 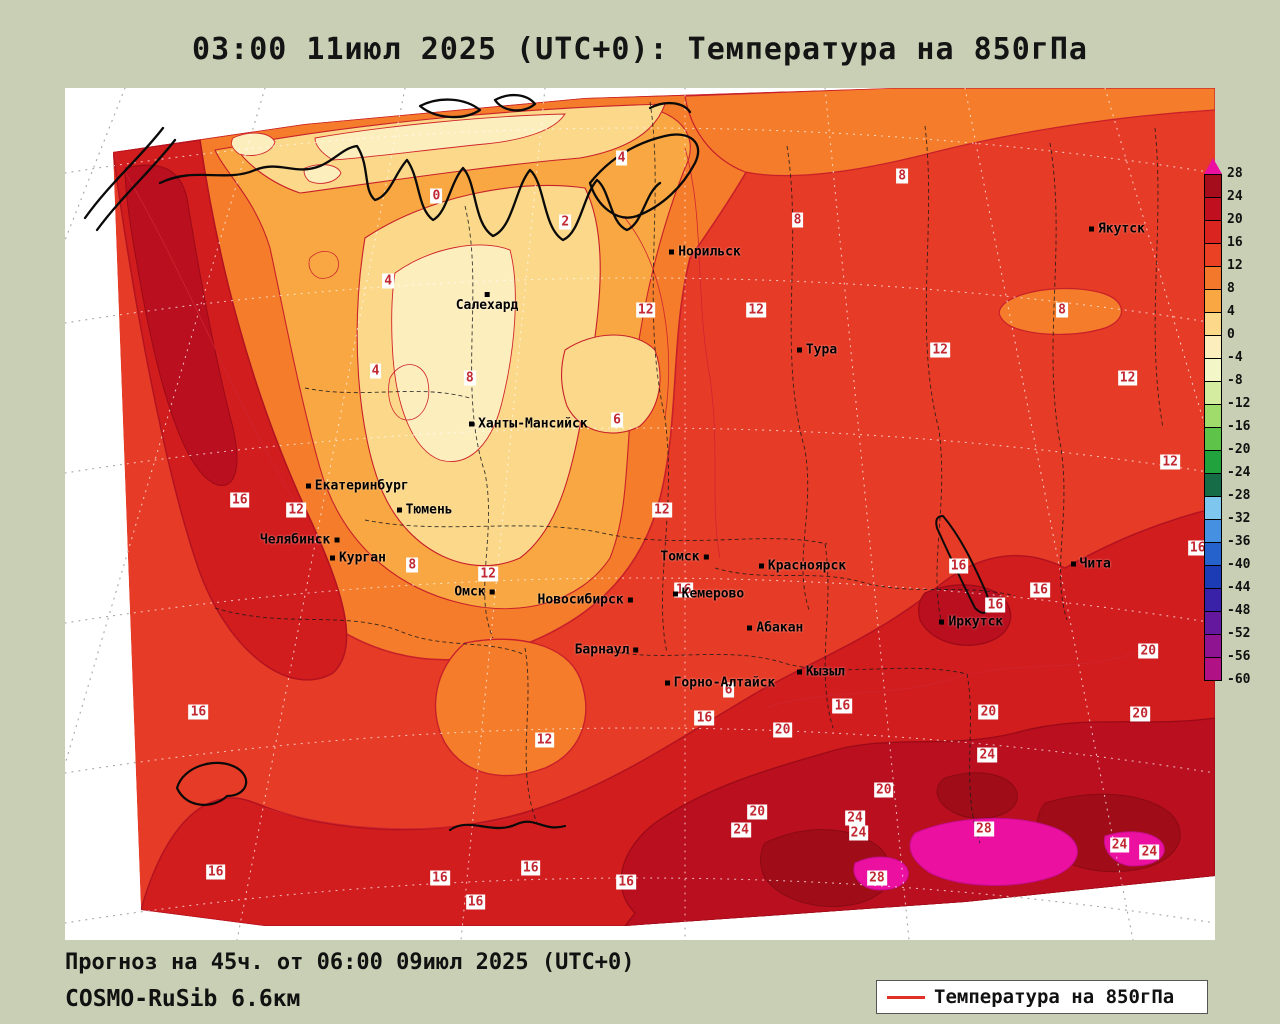 What do you see at coordinates (436, 196) in the screenshot?
I see `contour-value-label: 0` at bounding box center [436, 196].